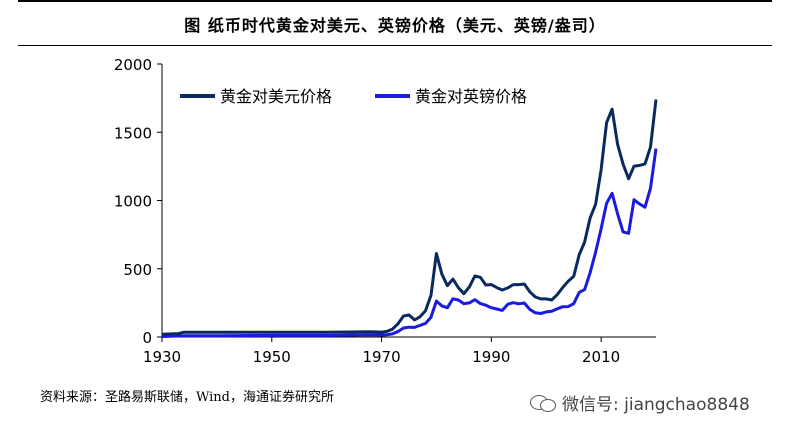 This screenshot has height=437, width=788. What do you see at coordinates (162, 357) in the screenshot?
I see `x-tick-label: 1930` at bounding box center [162, 357].